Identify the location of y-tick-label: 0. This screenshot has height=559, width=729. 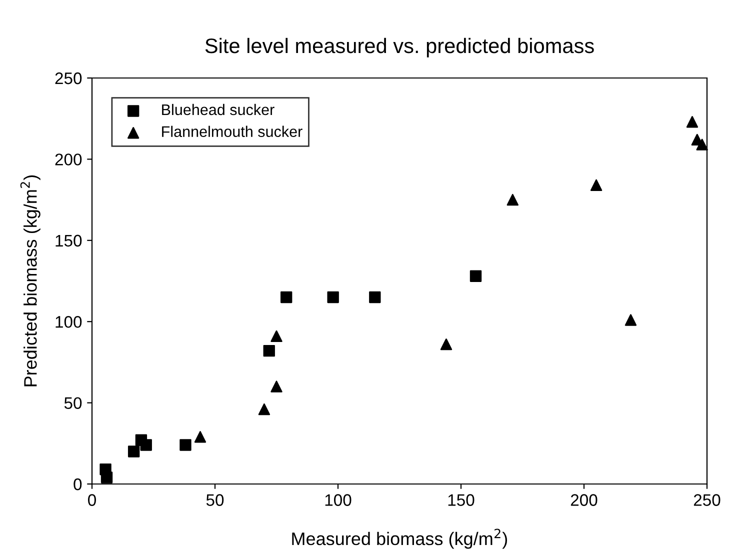
(78, 484).